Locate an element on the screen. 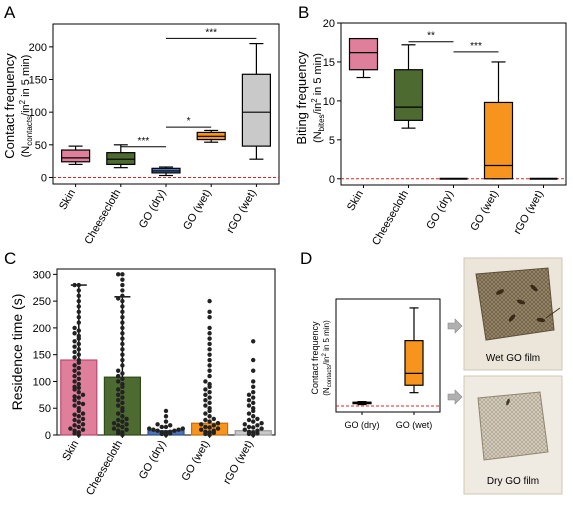 The image size is (573, 514). panel-label-a: A is located at coordinates (10, 12).